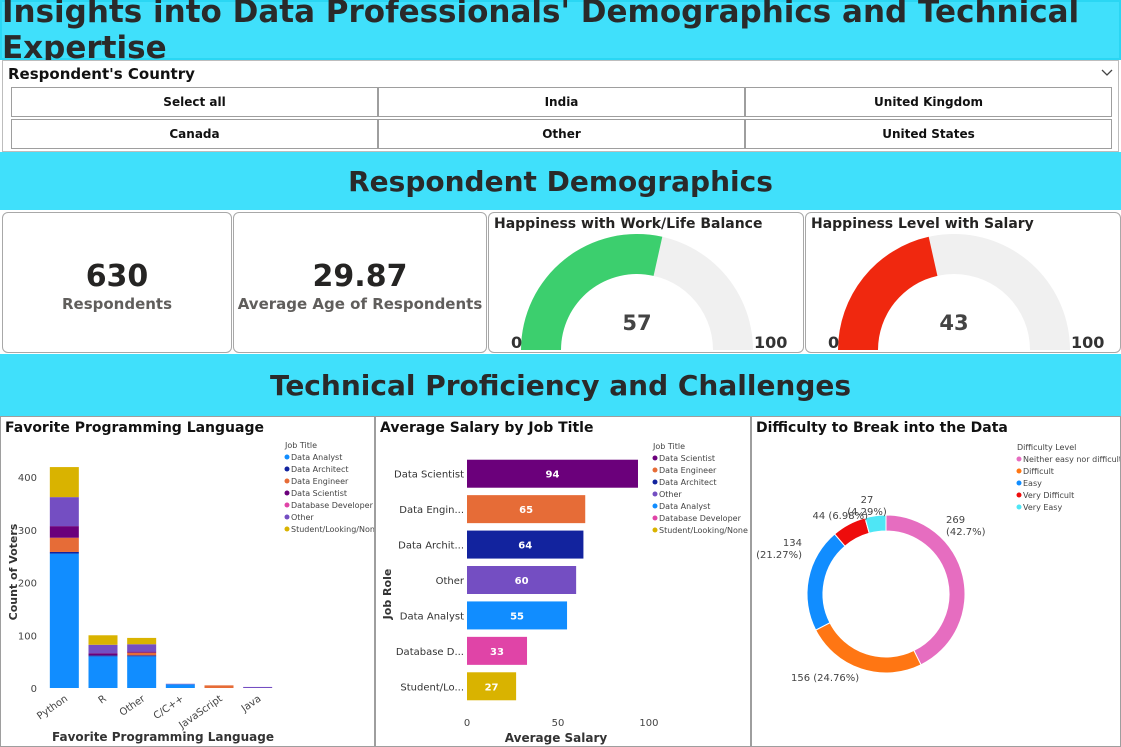 Image resolution: width=1121 pixels, height=747 pixels. What do you see at coordinates (684, 506) in the screenshot?
I see `legend-item: Data Analyst` at bounding box center [684, 506].